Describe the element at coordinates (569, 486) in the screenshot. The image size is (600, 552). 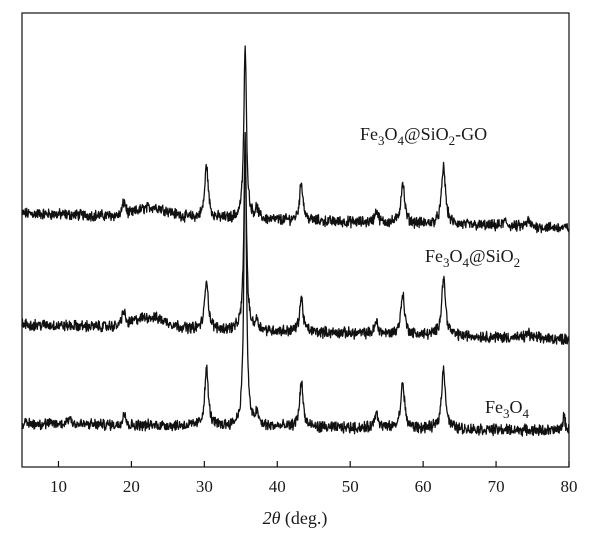
I see `x-tick-label-80: 80` at that location.